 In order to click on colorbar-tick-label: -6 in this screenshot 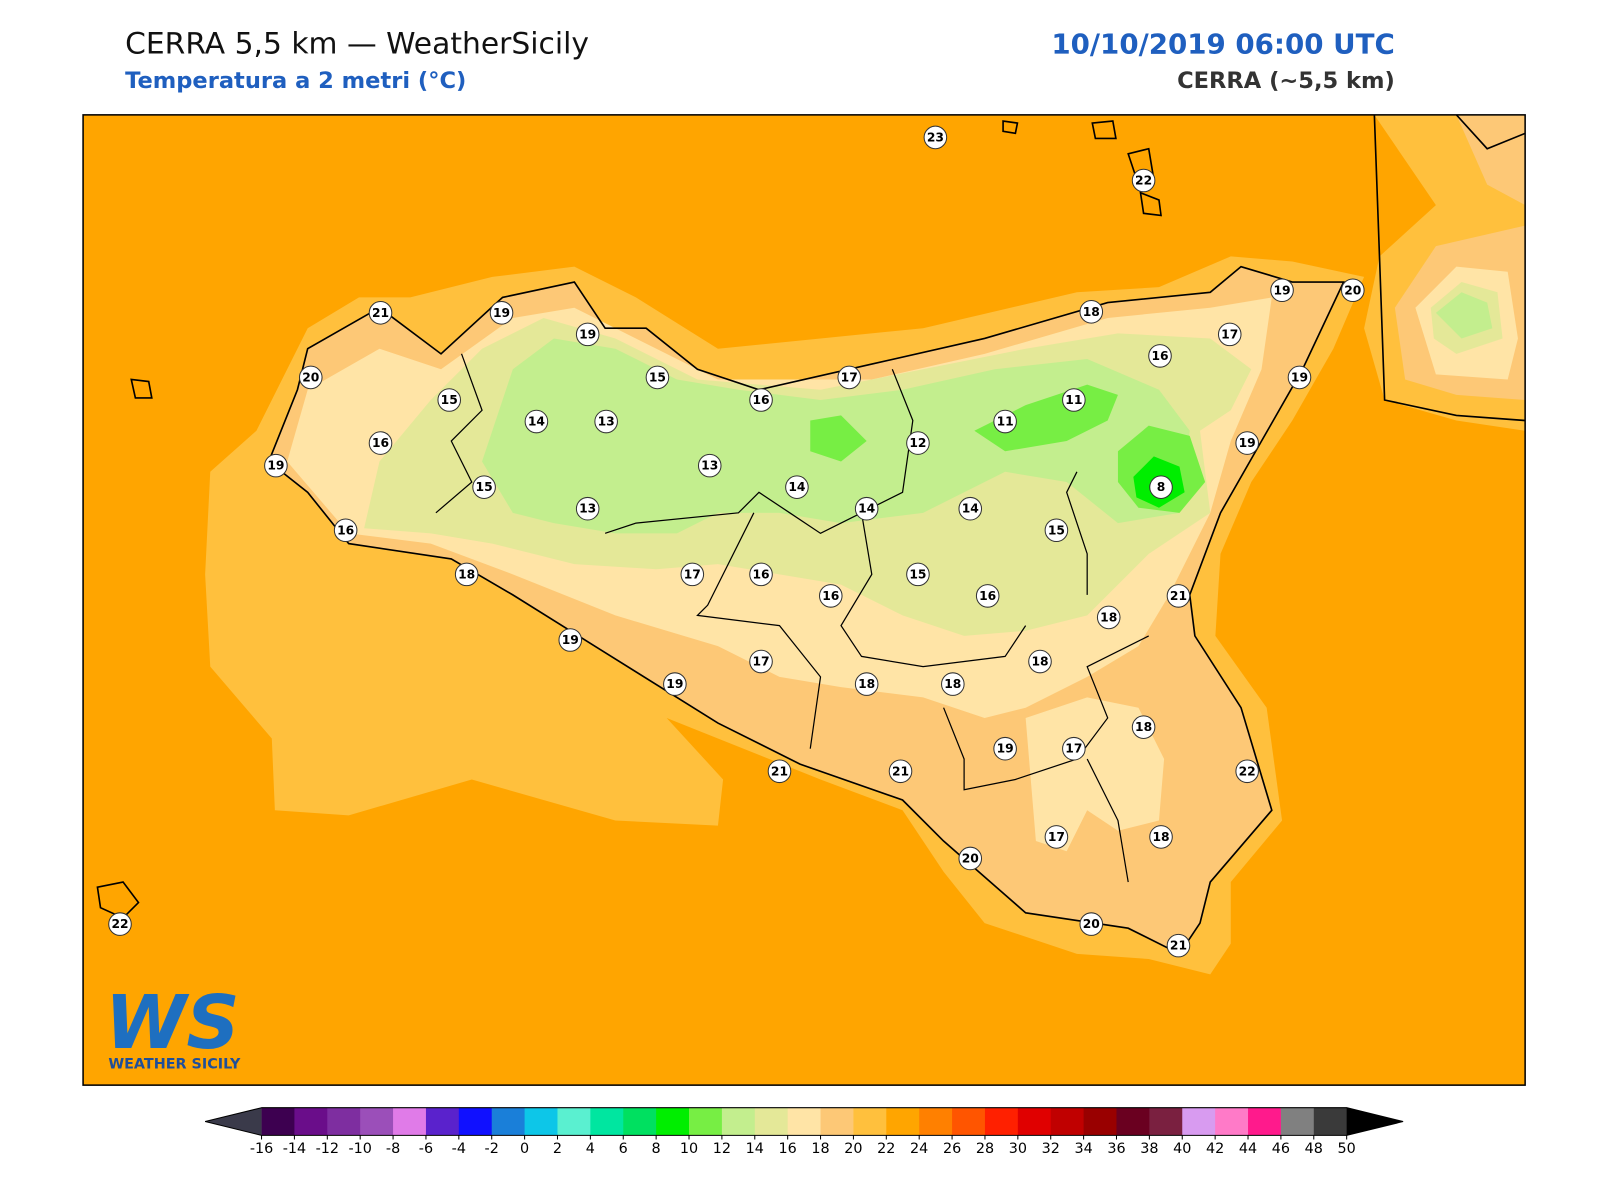, I will do `click(426, 1149)`.